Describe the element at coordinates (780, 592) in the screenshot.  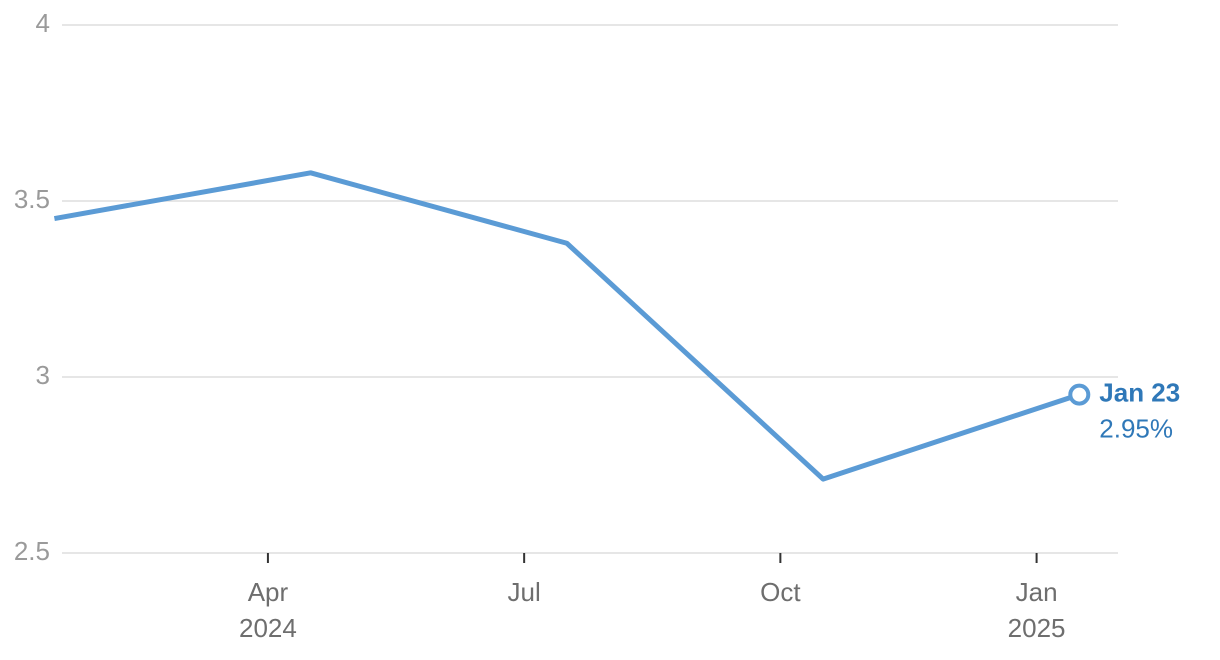
I see `x-tick-label: Oct` at that location.